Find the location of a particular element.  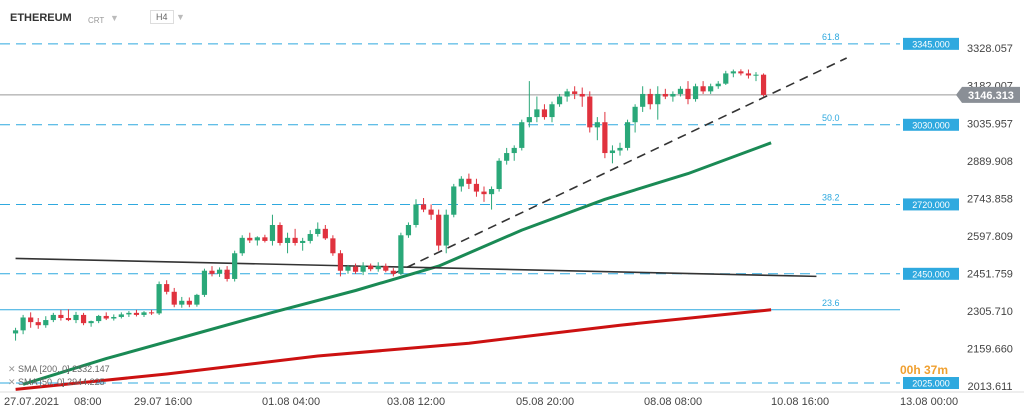

level-price-tag-text: 2720.000 is located at coordinates (931, 205).